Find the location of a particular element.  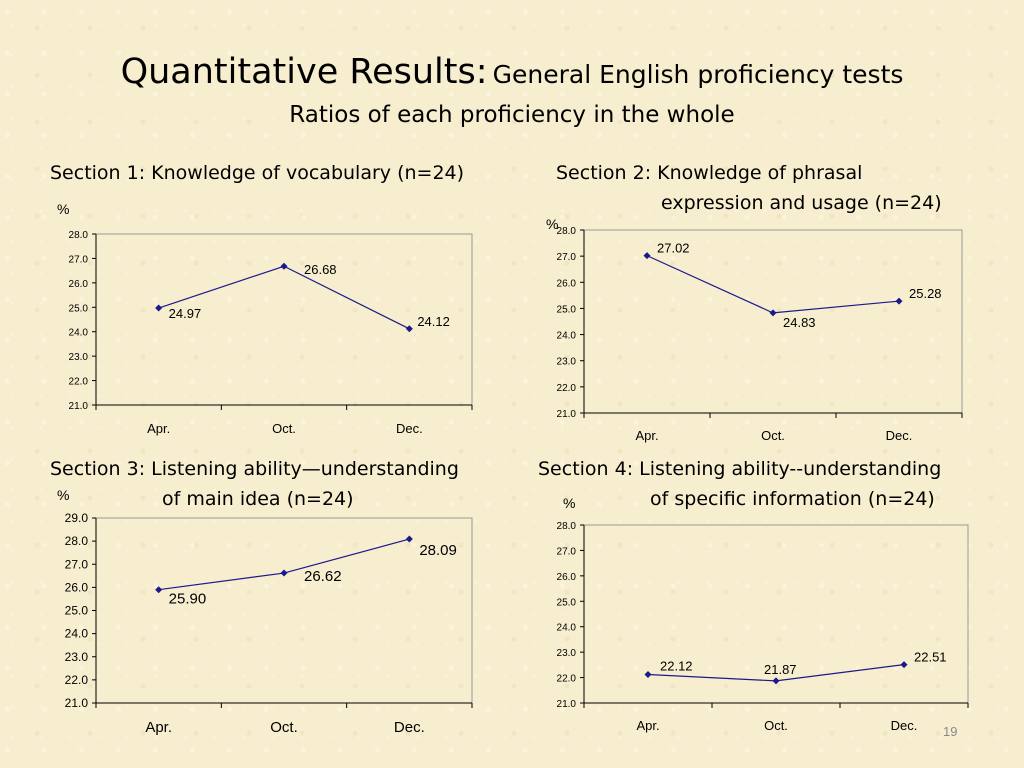

page-number: 19 is located at coordinates (950, 731).